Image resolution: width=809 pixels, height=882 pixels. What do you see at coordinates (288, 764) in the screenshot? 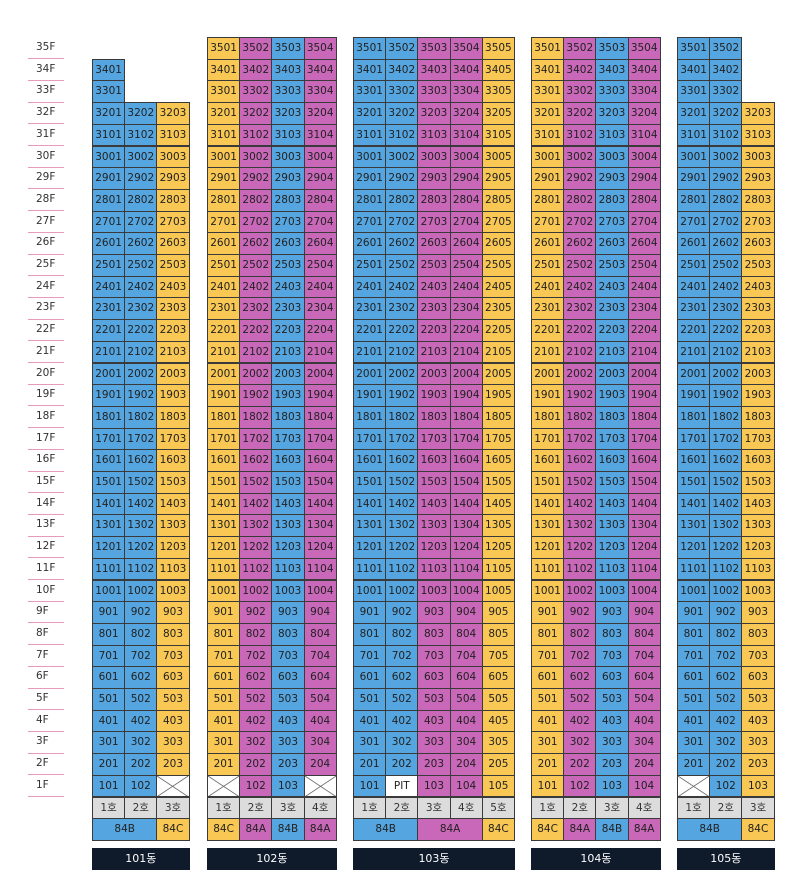
I see `unit-cell: 203` at bounding box center [288, 764].